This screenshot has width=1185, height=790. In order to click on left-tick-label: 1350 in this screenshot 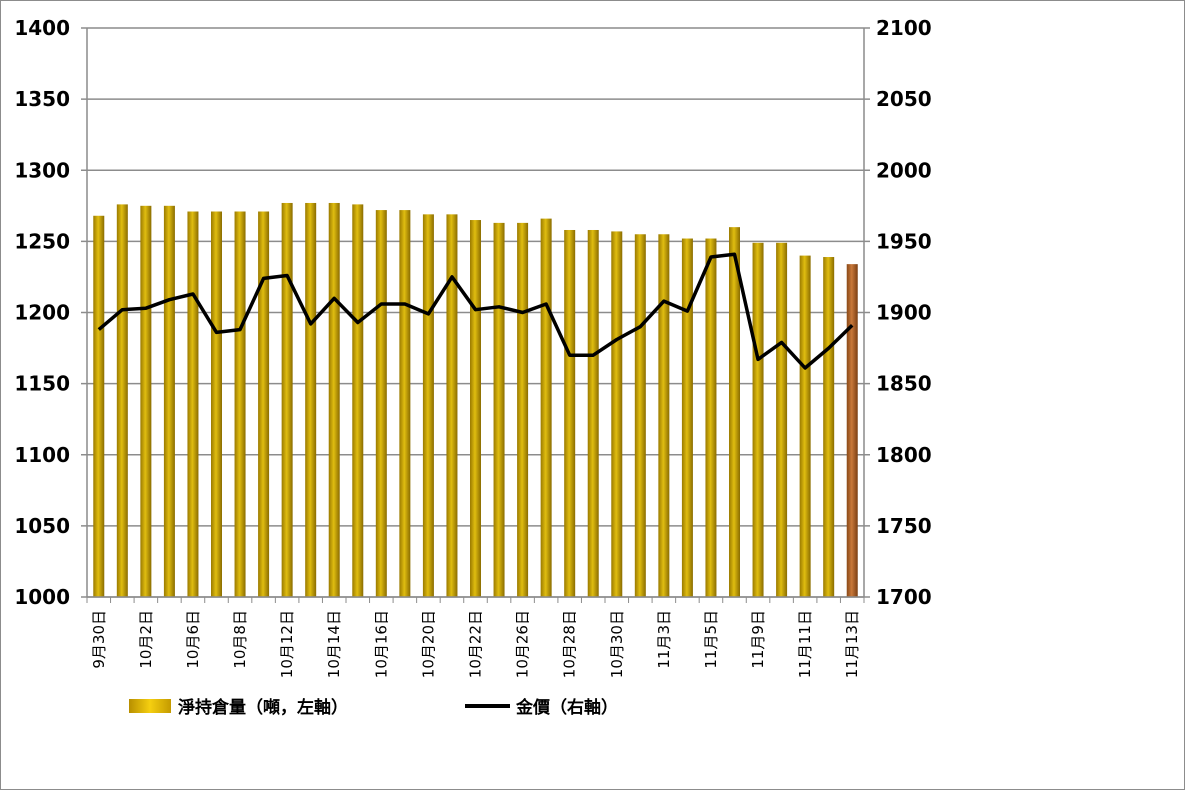, I will do `click(42, 99)`.